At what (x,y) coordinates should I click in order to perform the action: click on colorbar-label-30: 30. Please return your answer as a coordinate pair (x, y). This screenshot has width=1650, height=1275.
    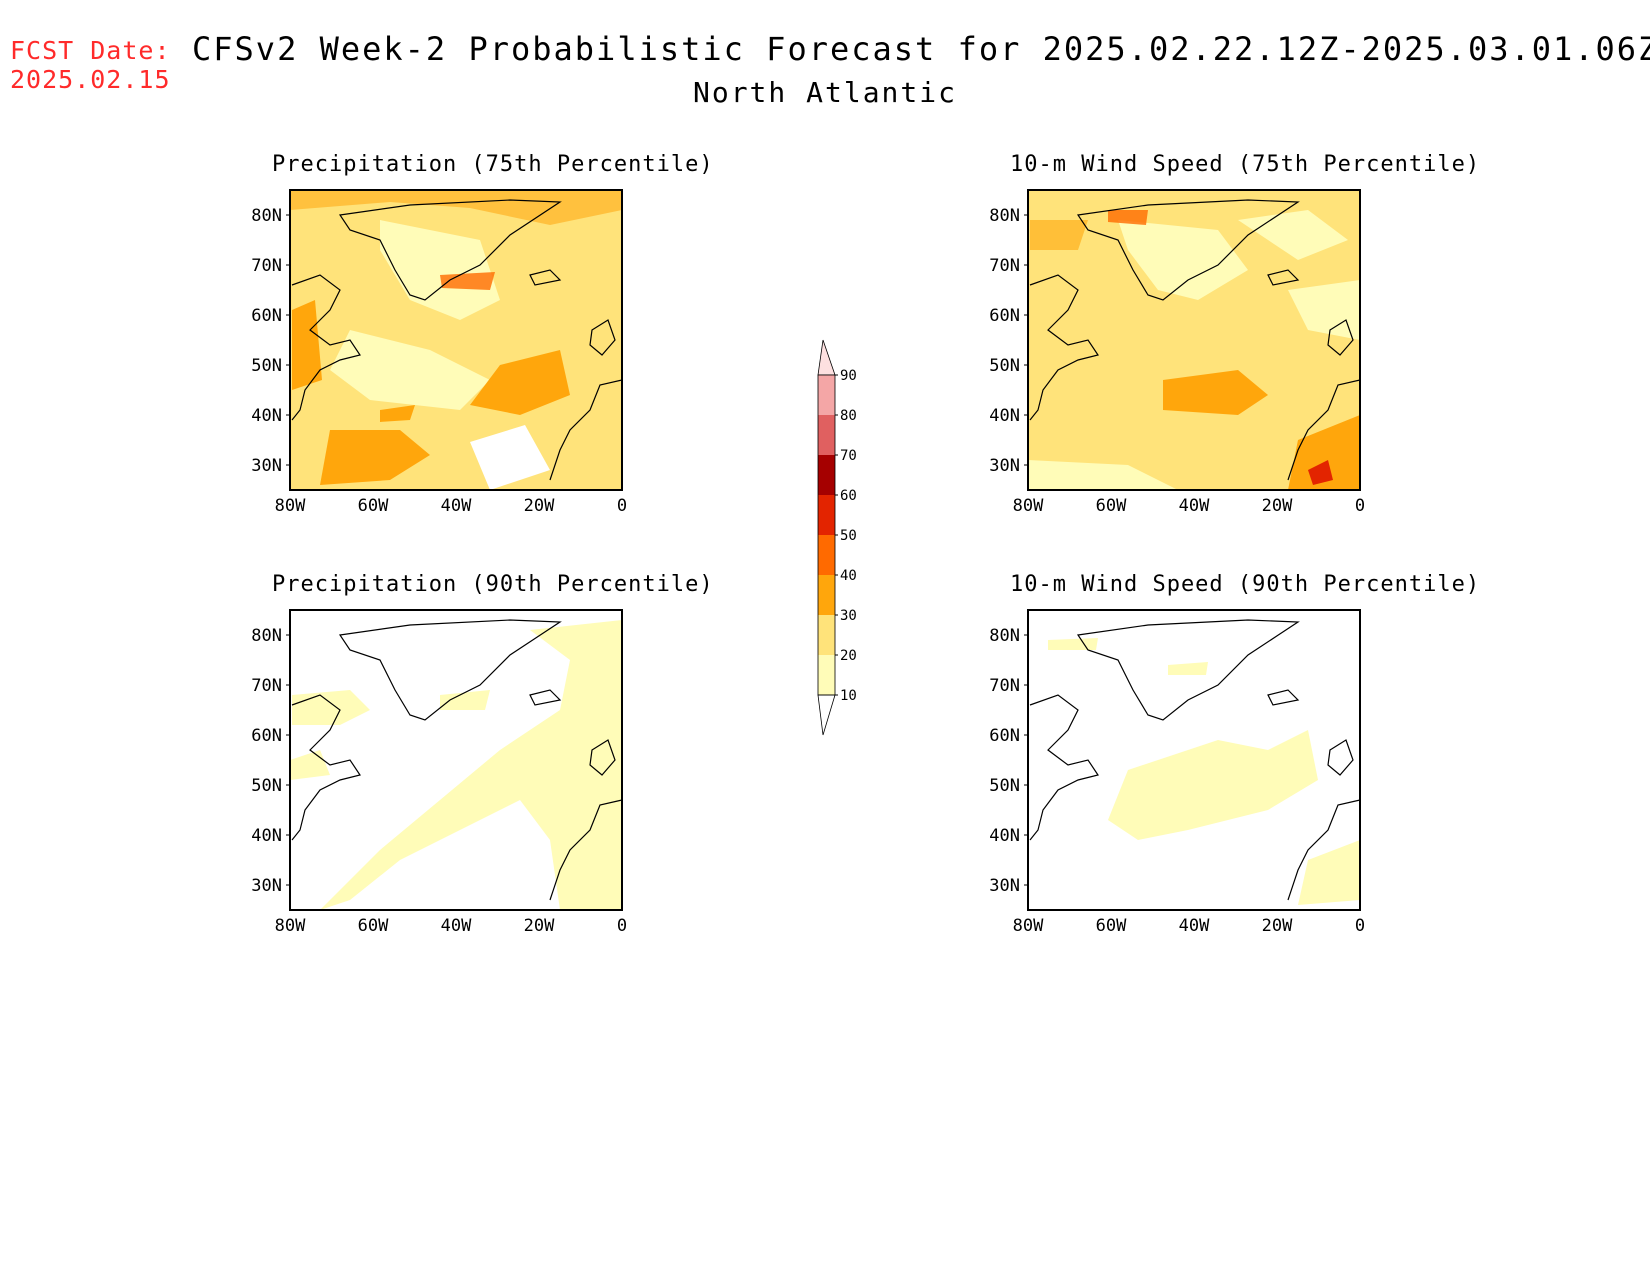
    Looking at the image, I should click on (848, 616).